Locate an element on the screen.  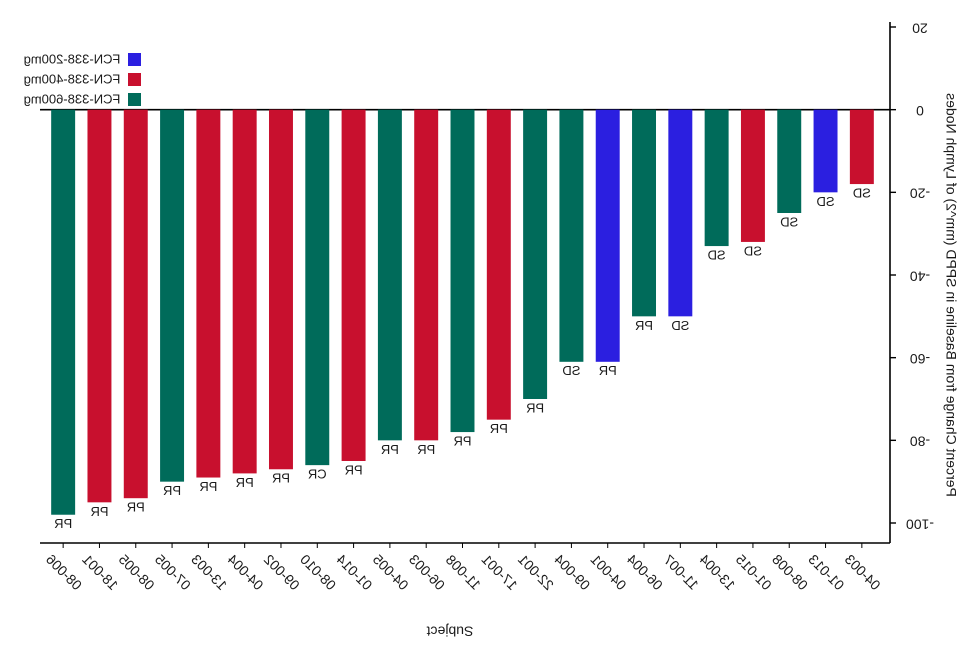
y-tick-label: -60 is located at coordinates (920, 359).